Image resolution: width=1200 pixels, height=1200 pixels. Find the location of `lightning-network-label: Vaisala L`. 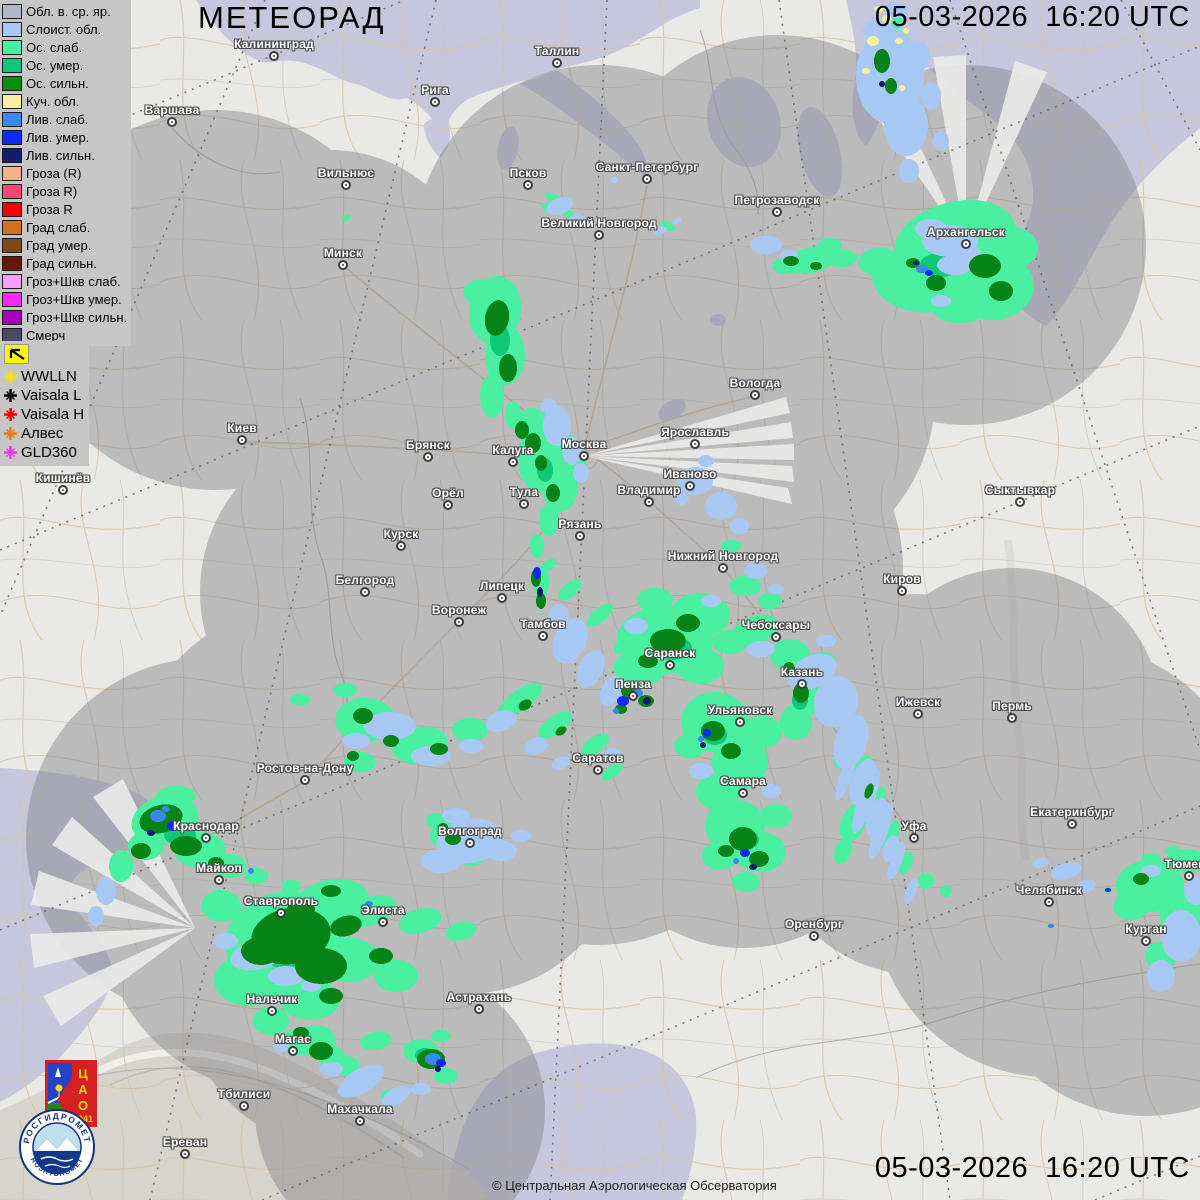

lightning-network-label: Vaisala L is located at coordinates (51, 395).